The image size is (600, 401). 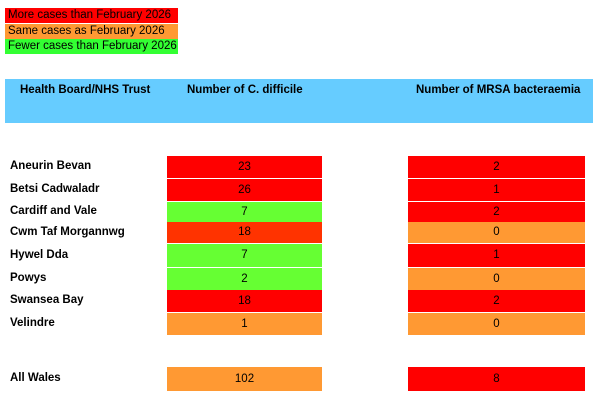 What do you see at coordinates (299, 101) in the screenshot?
I see `table-header-band` at bounding box center [299, 101].